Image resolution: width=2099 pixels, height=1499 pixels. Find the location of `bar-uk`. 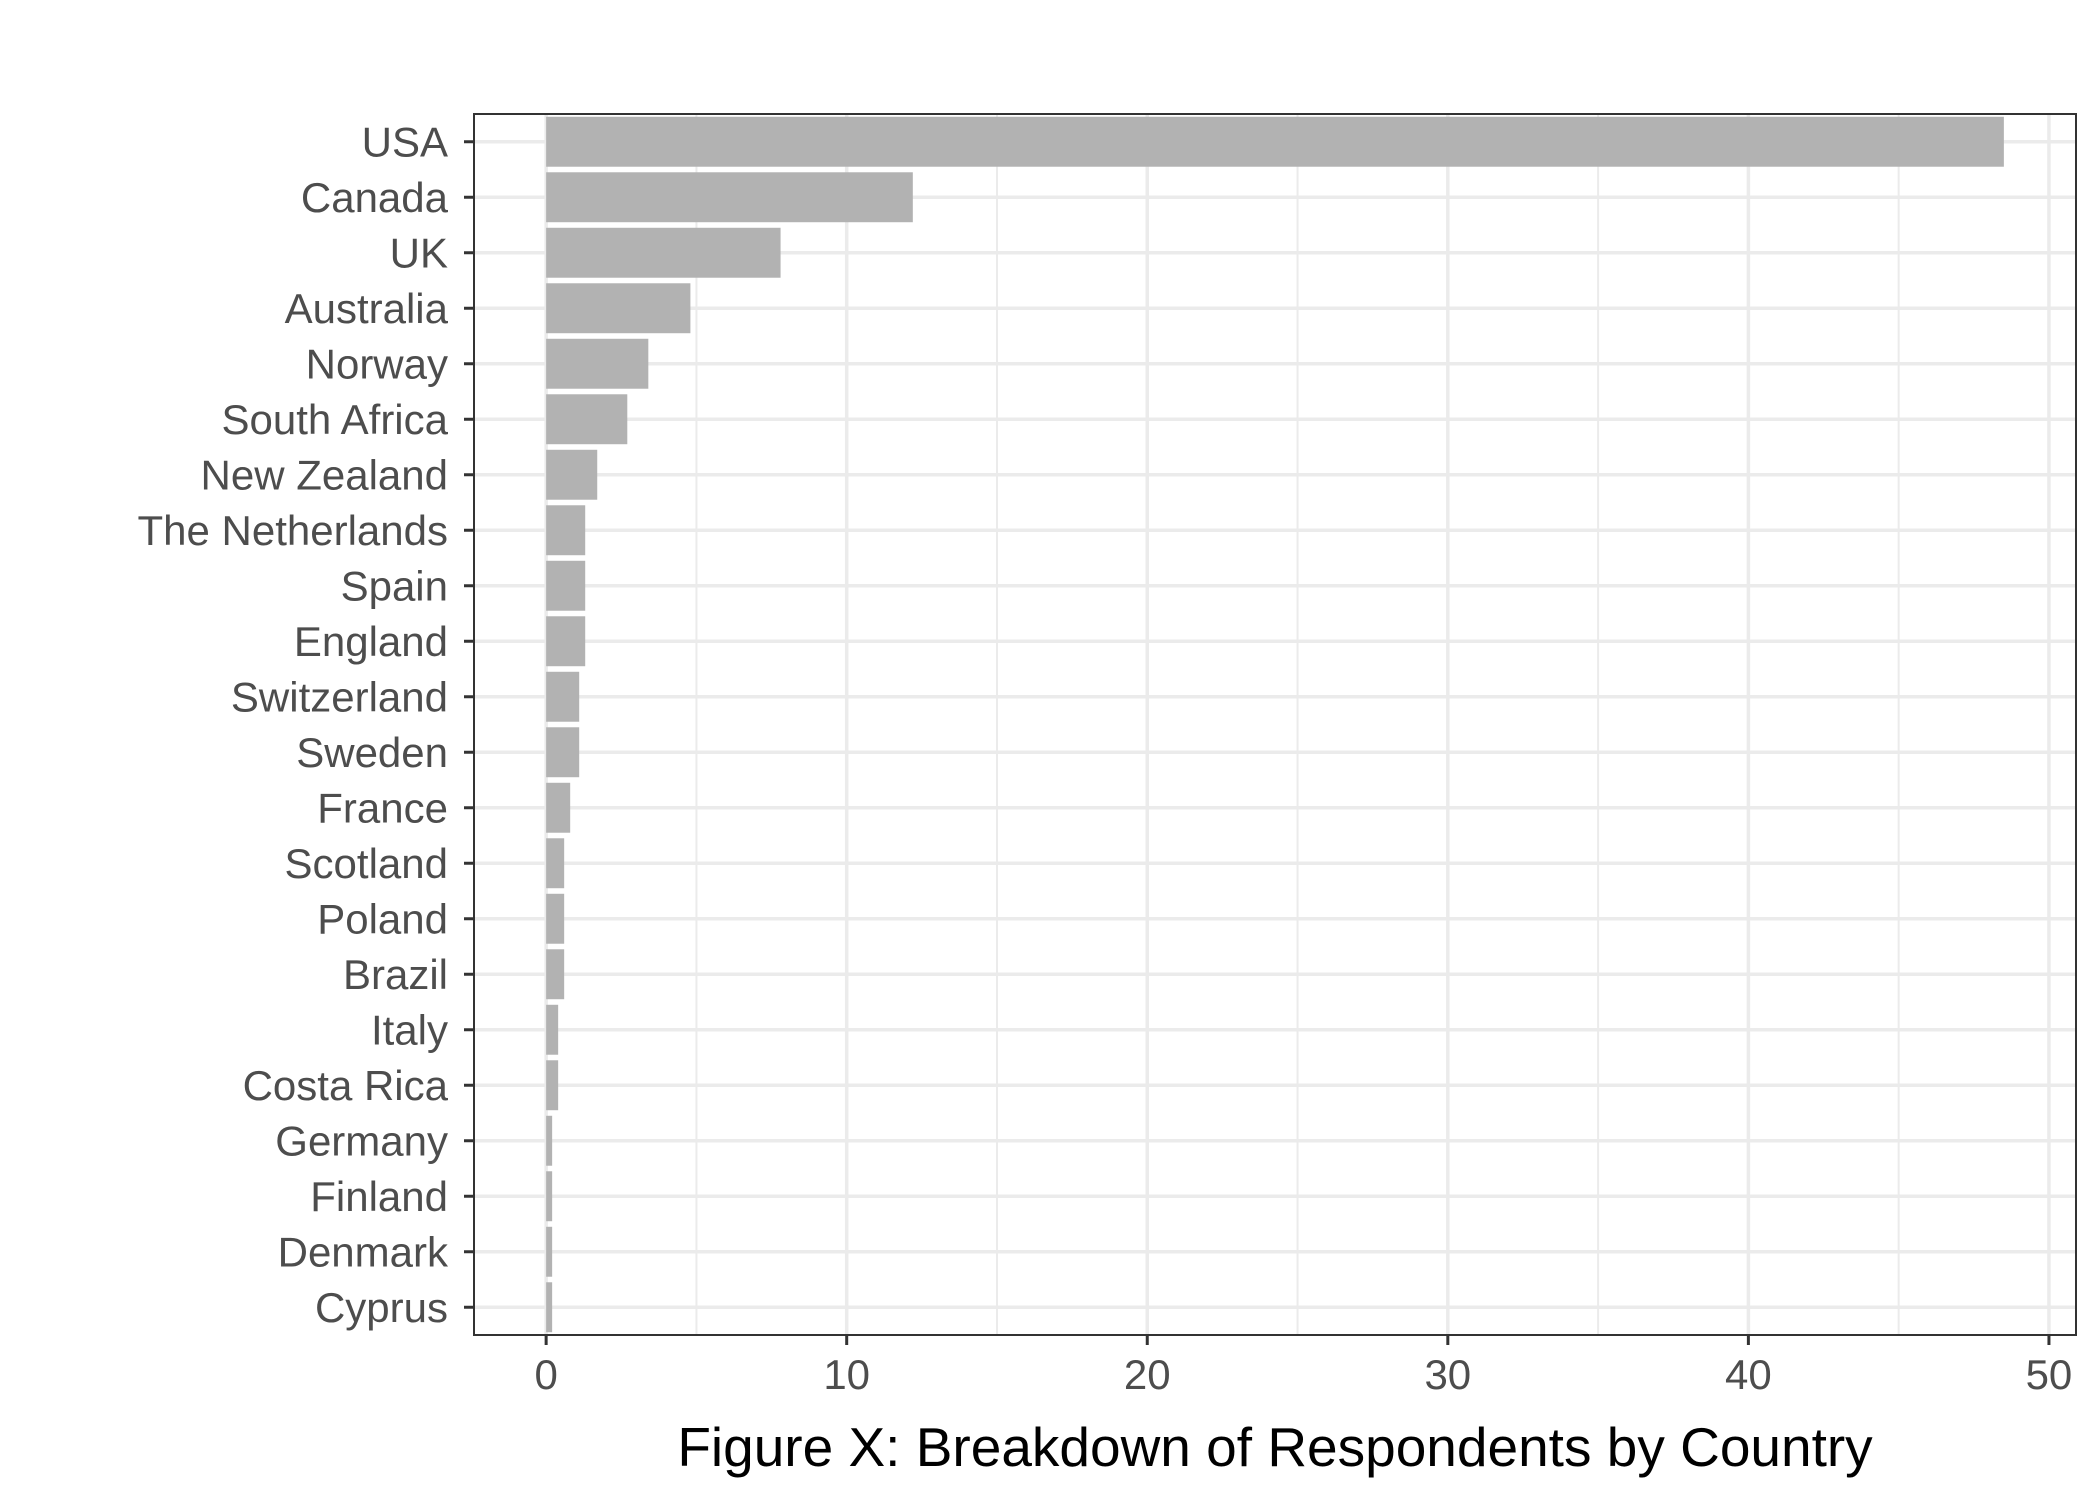

bar-uk is located at coordinates (663, 252).